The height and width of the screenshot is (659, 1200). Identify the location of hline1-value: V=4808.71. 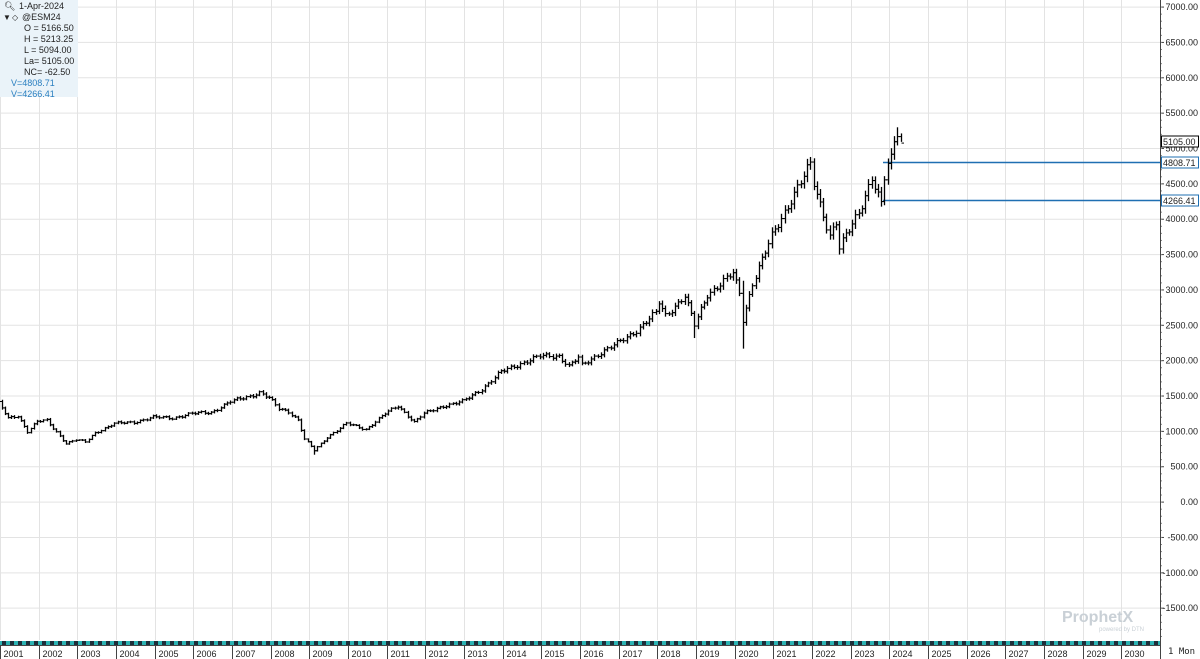
(33, 83).